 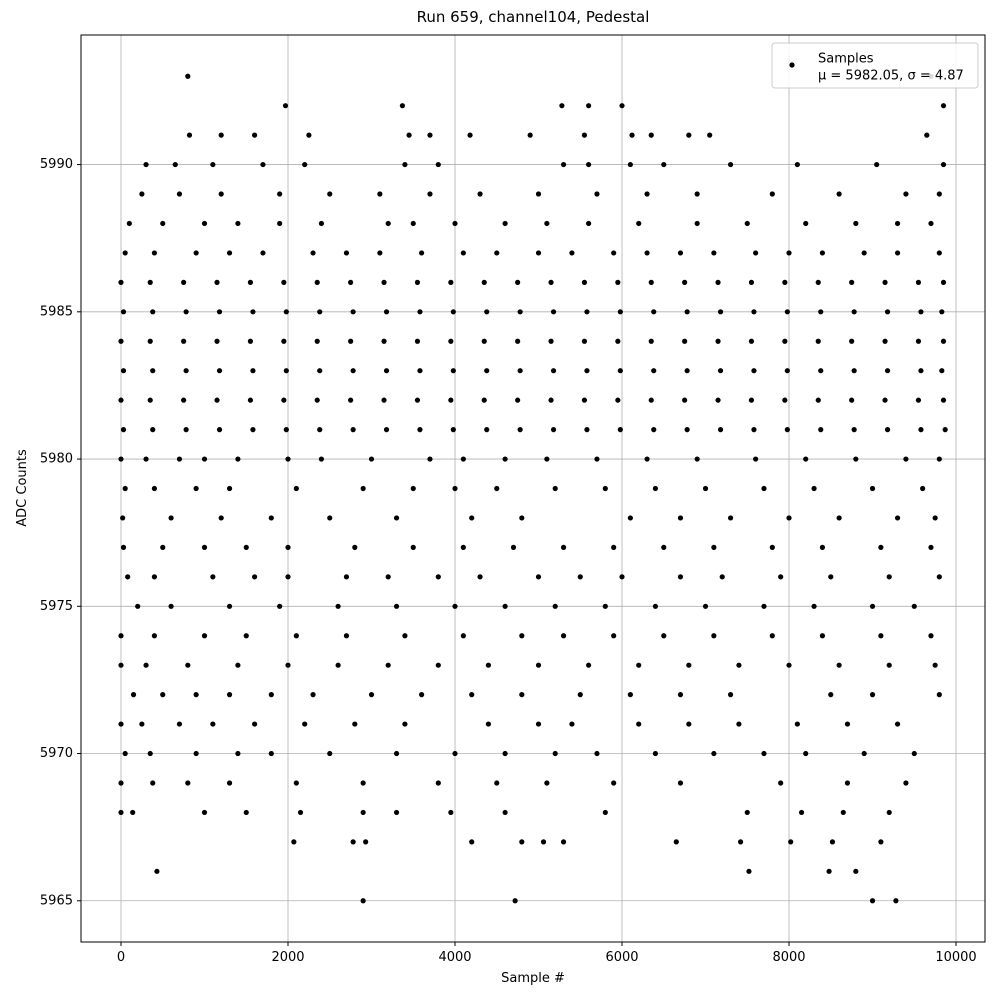 What do you see at coordinates (875, 65) in the screenshot?
I see `legend-box` at bounding box center [875, 65].